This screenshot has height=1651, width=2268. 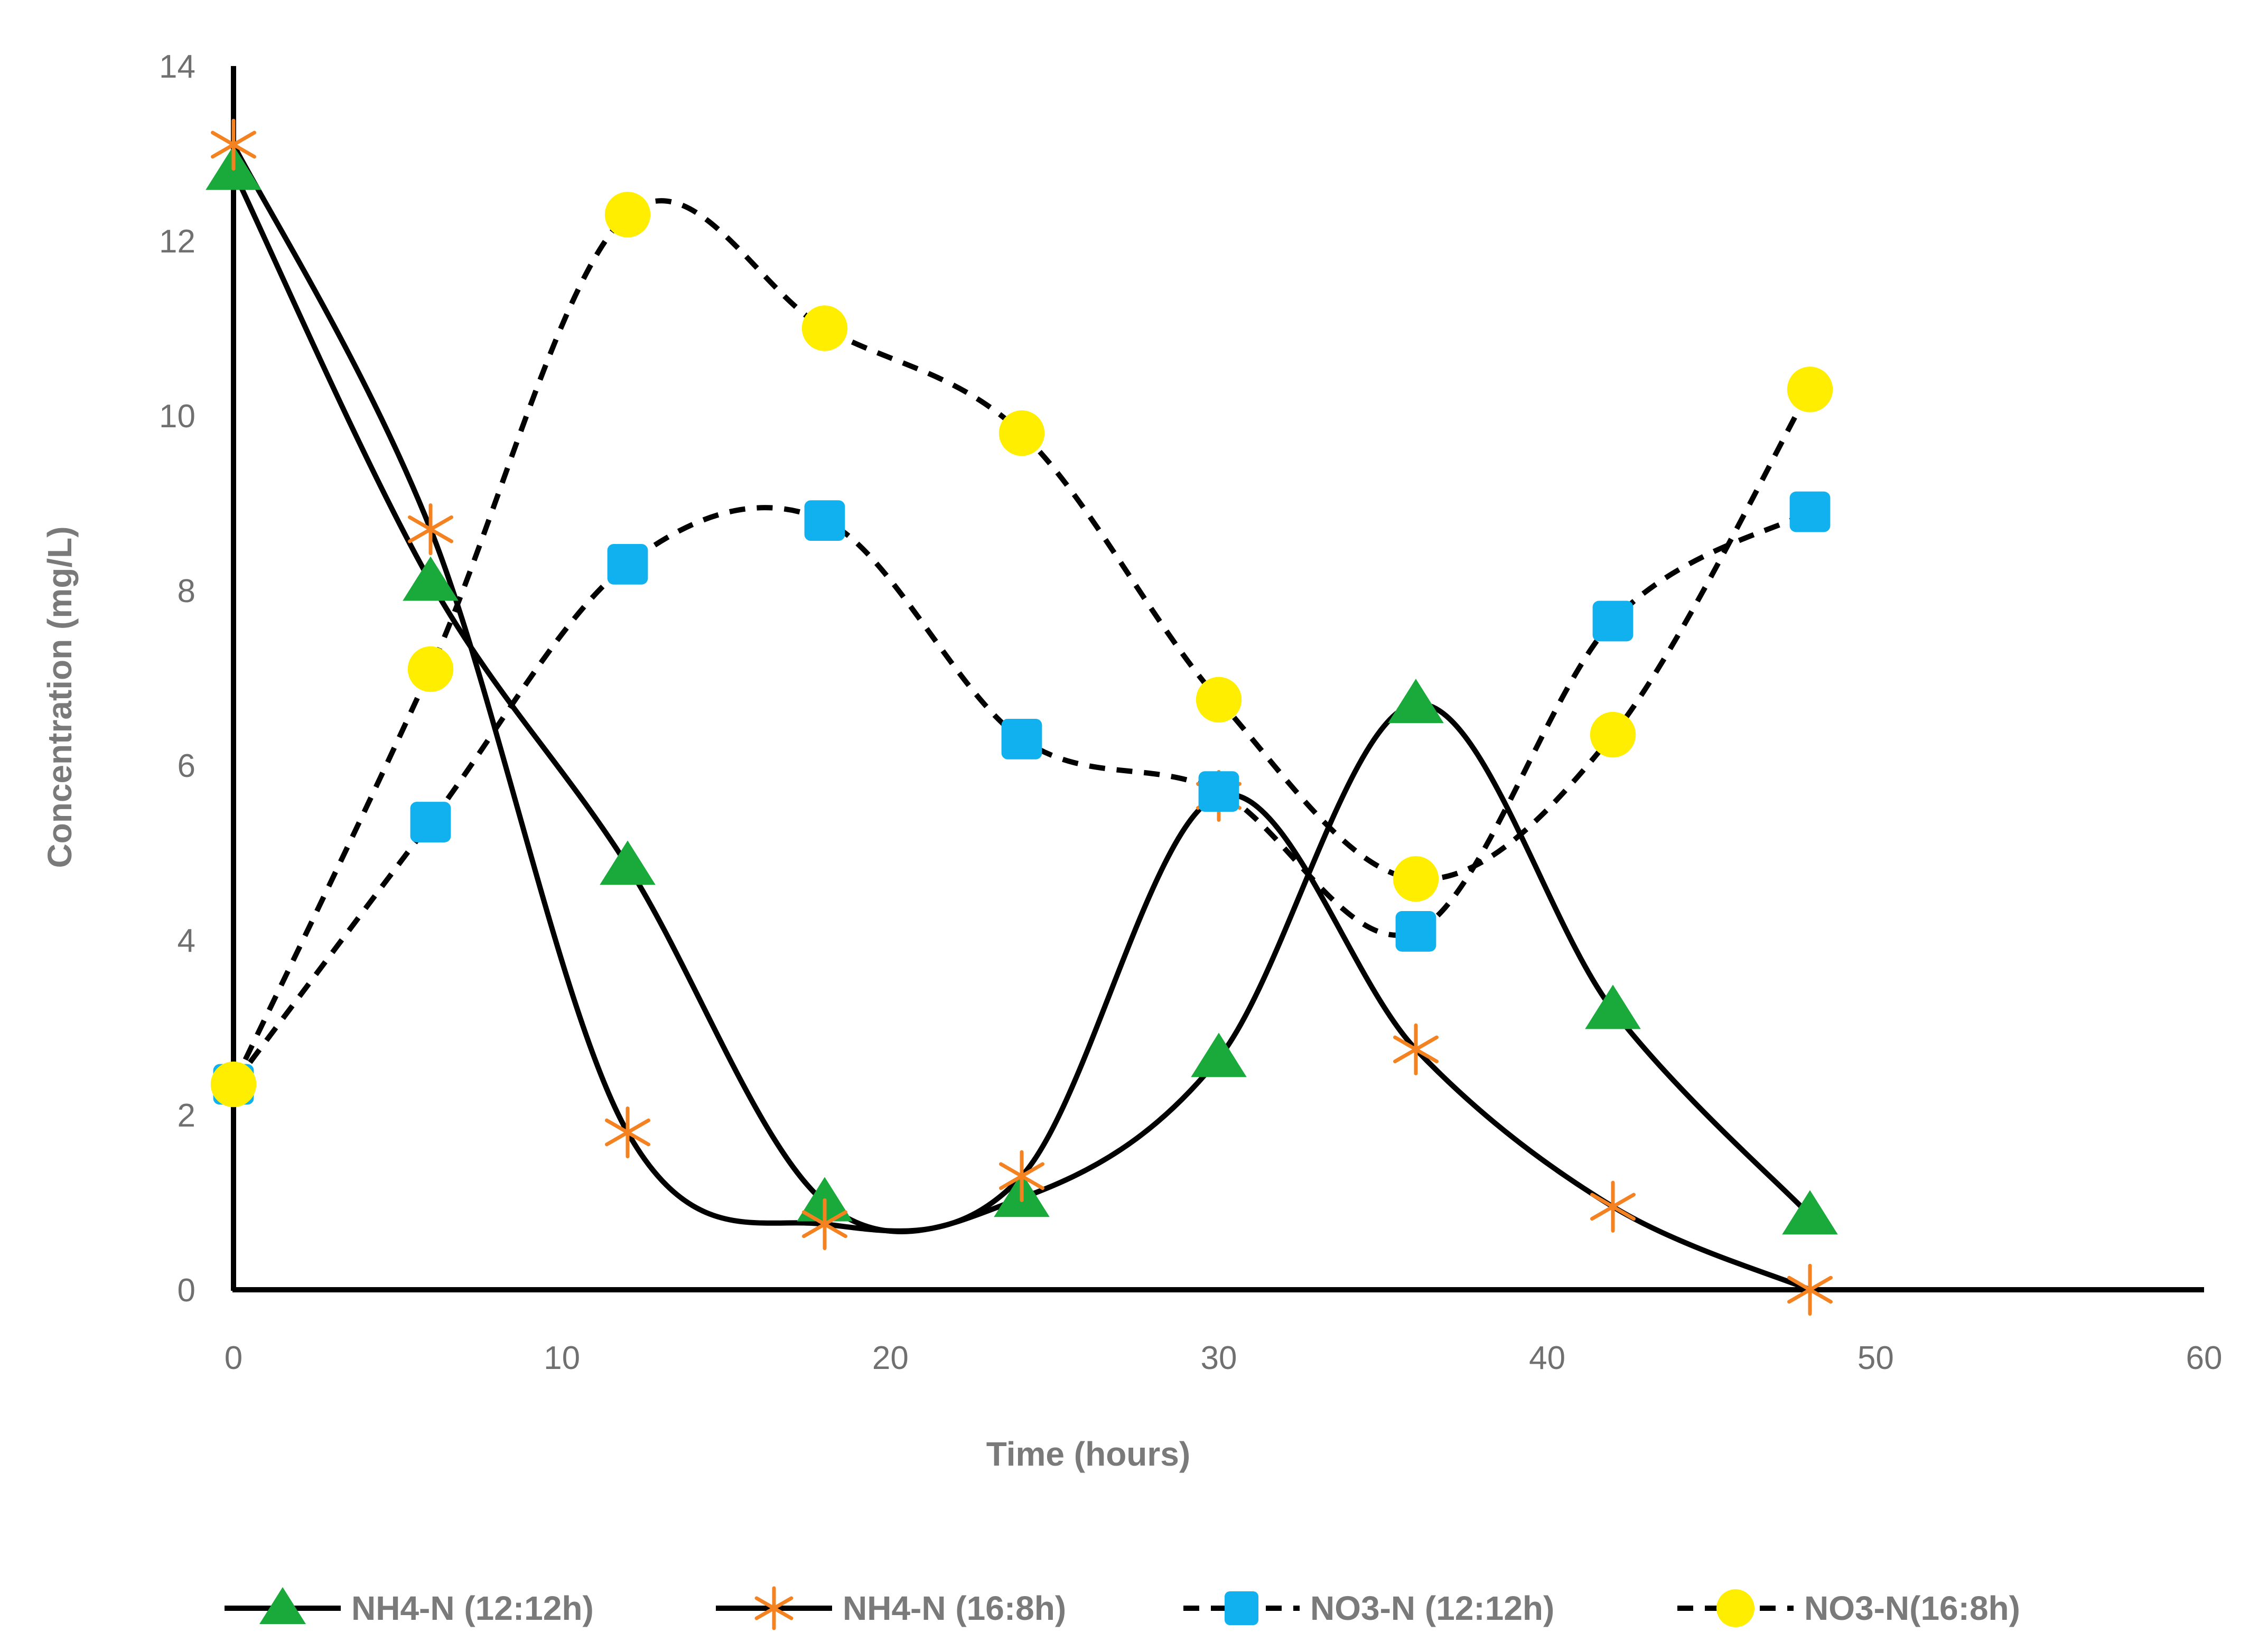 I want to click on x-tick-label: 30, so click(x=1219, y=1358).